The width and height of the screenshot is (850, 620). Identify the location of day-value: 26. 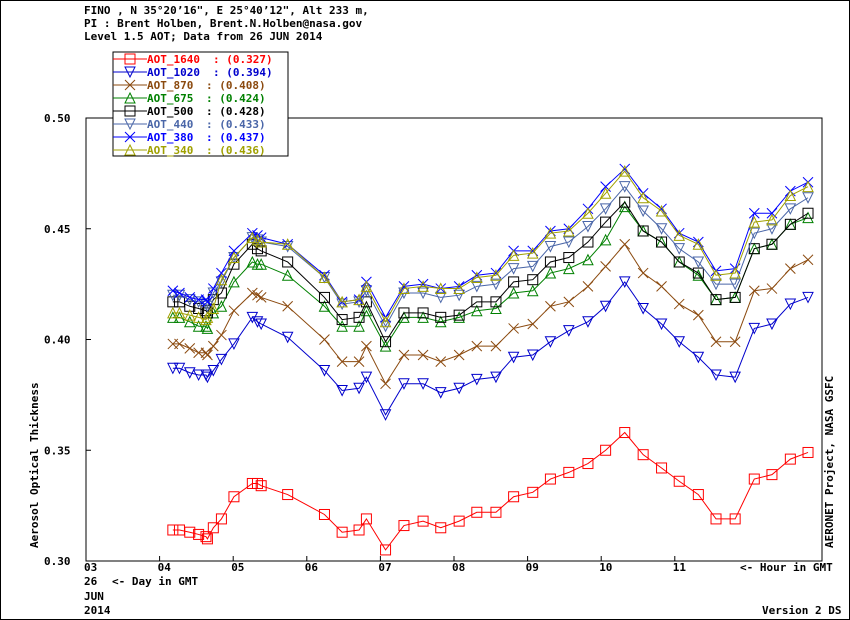
(91, 581).